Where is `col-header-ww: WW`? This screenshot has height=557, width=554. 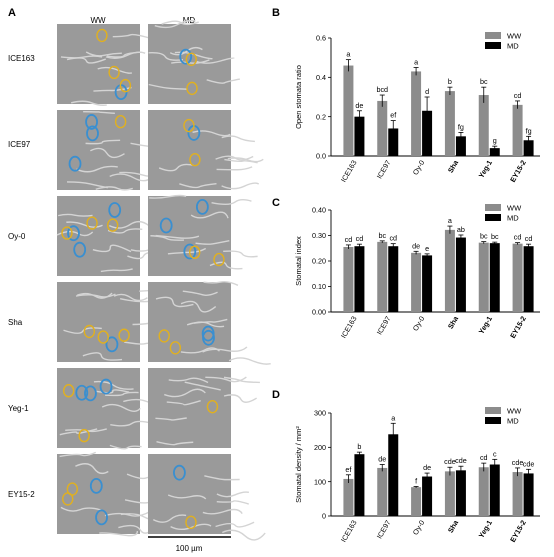
col-header-ww: WW is located at coordinates (98, 20).